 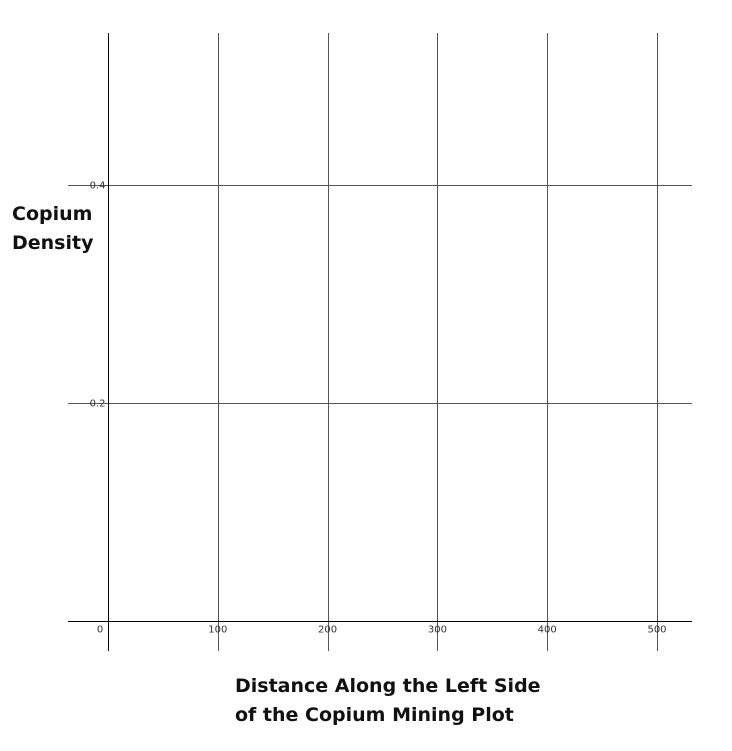 What do you see at coordinates (327, 630) in the screenshot?
I see `x-tick-label-200: 200` at bounding box center [327, 630].